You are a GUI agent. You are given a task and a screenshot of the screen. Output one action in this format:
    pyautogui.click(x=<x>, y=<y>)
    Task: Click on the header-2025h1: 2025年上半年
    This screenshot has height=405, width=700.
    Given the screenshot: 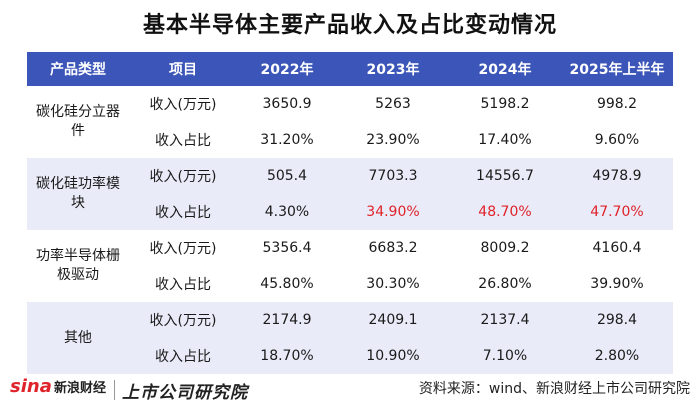 What is the action you would take?
    pyautogui.click(x=617, y=70)
    